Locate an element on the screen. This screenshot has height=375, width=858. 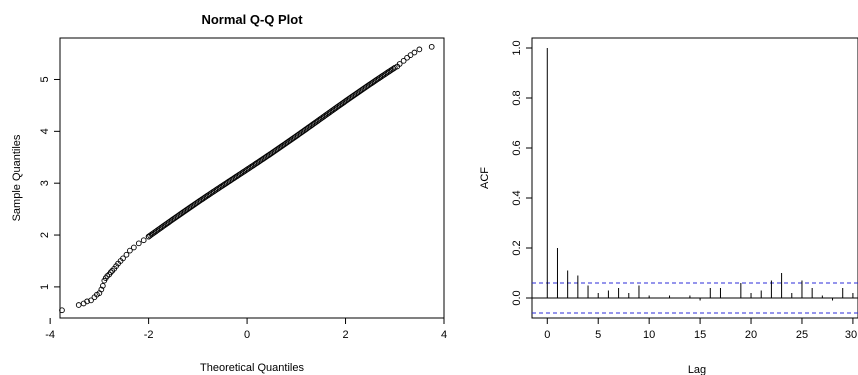
acf-y-tick-label: 0.4 is located at coordinates (517, 197).